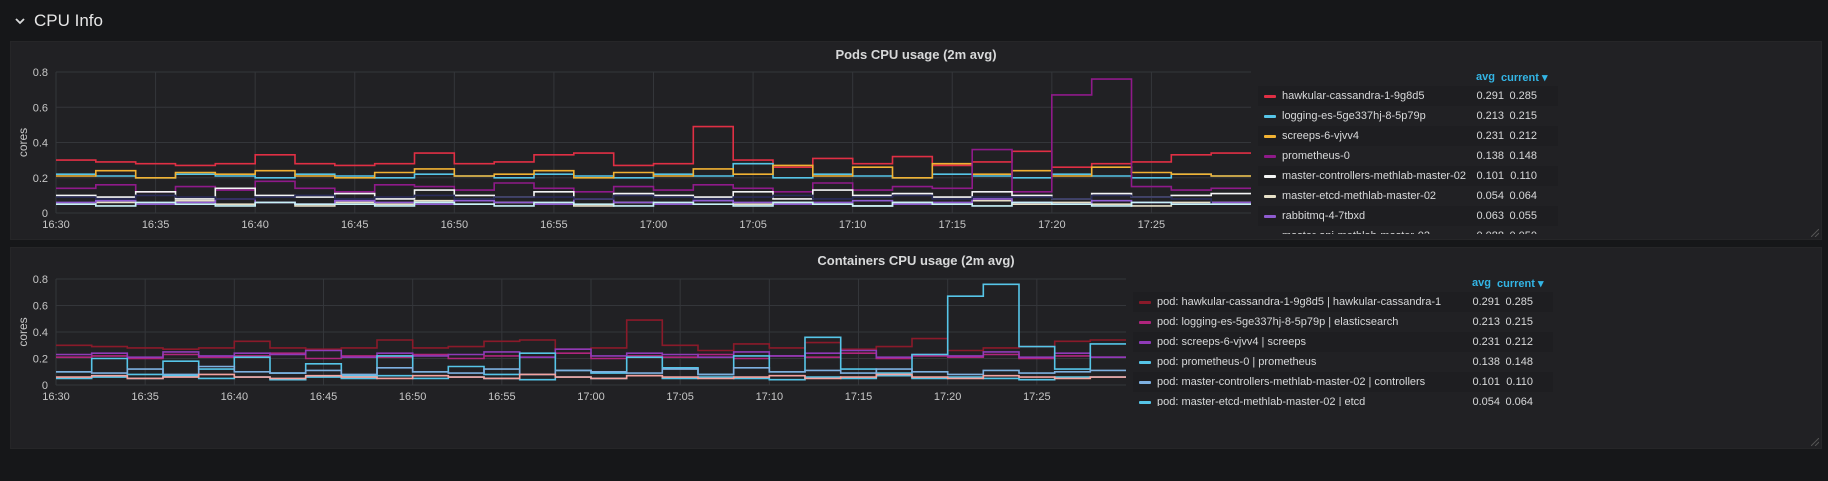 This screenshot has height=481, width=1828. I want to click on x-tick-label: 16:50, so click(455, 225).